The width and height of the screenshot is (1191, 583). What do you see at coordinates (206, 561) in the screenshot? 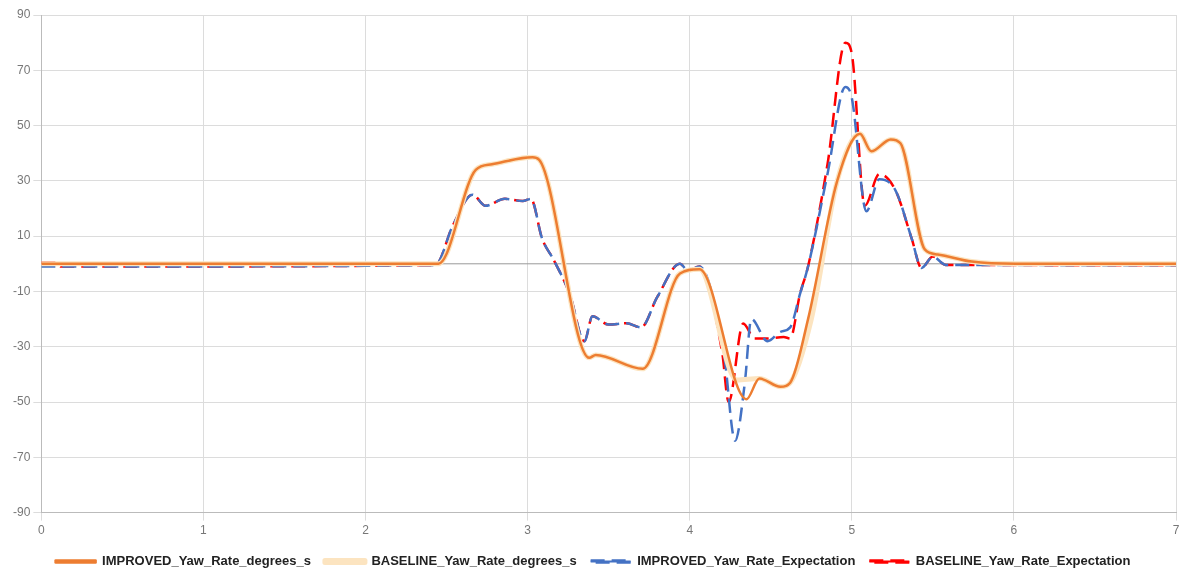
I see `legend-label: IMPROVED_Yaw_Rate_degrees_s` at bounding box center [206, 561].